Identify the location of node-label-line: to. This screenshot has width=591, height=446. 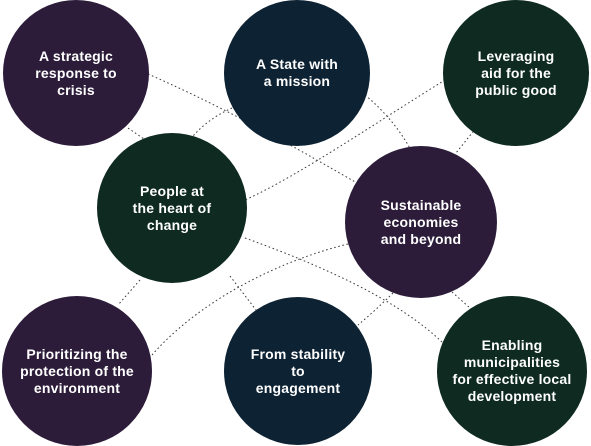
(298, 370).